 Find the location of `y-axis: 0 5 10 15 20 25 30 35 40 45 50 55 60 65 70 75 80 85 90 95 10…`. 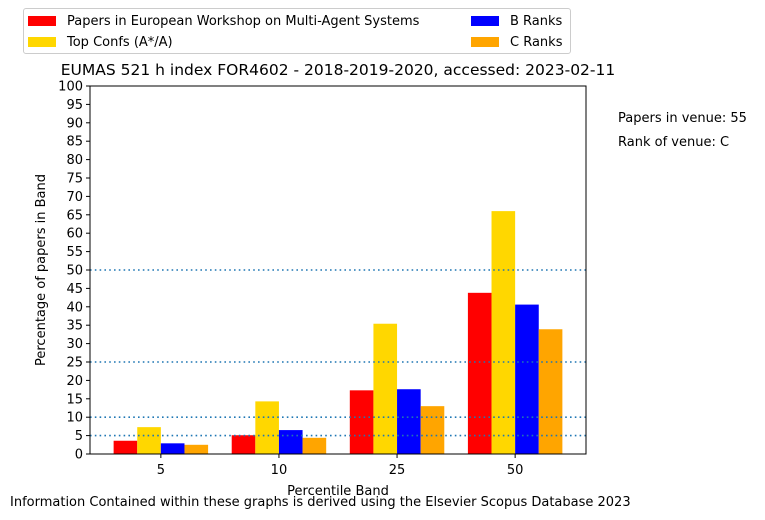

y-axis: 0 5 10 15 20 25 30 35 40 45 50 55 60 65 70 75 80 85 90 95 10… is located at coordinates (74, 271).